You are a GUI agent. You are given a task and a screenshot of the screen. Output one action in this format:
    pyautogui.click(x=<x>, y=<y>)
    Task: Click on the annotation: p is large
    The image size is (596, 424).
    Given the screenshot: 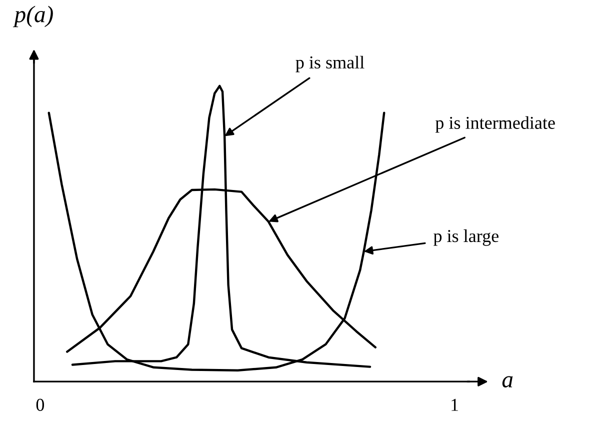 What is the action you would take?
    pyautogui.click(x=466, y=237)
    